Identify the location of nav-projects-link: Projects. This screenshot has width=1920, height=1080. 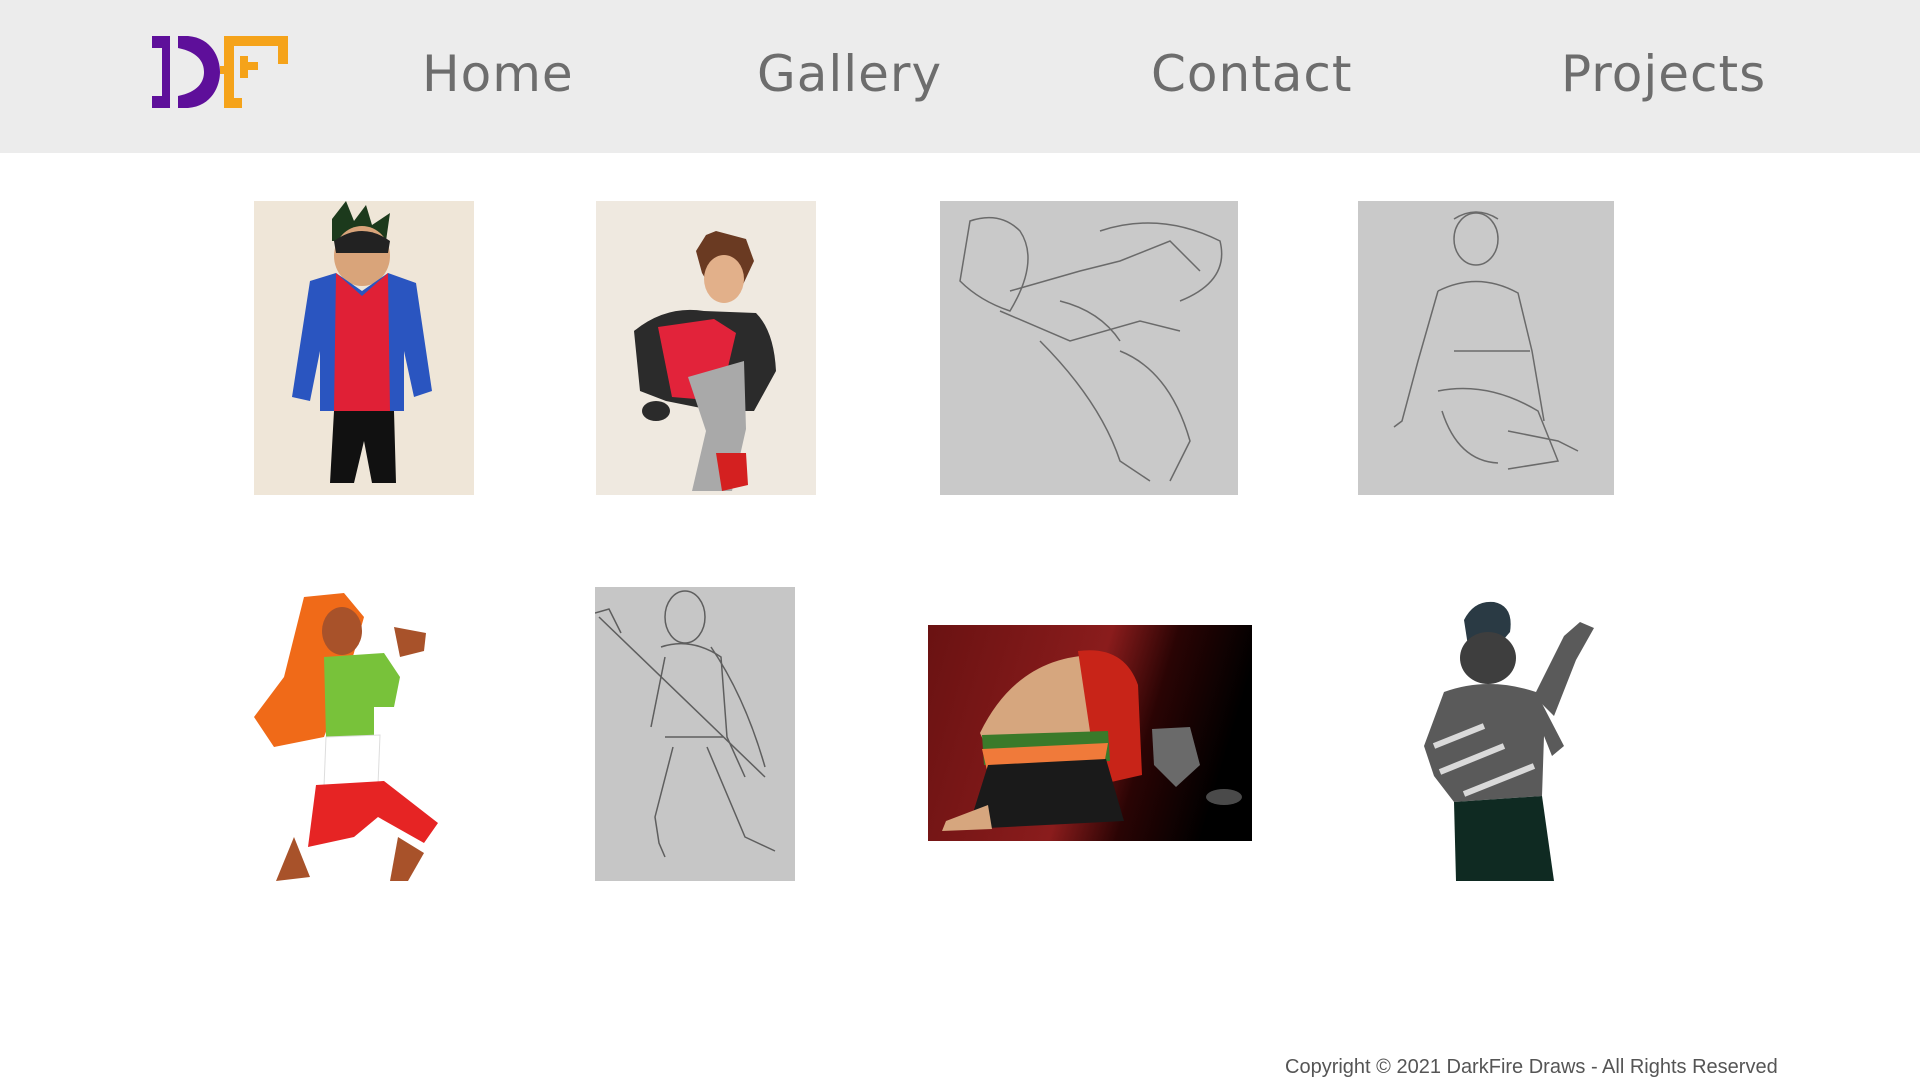
(1664, 74).